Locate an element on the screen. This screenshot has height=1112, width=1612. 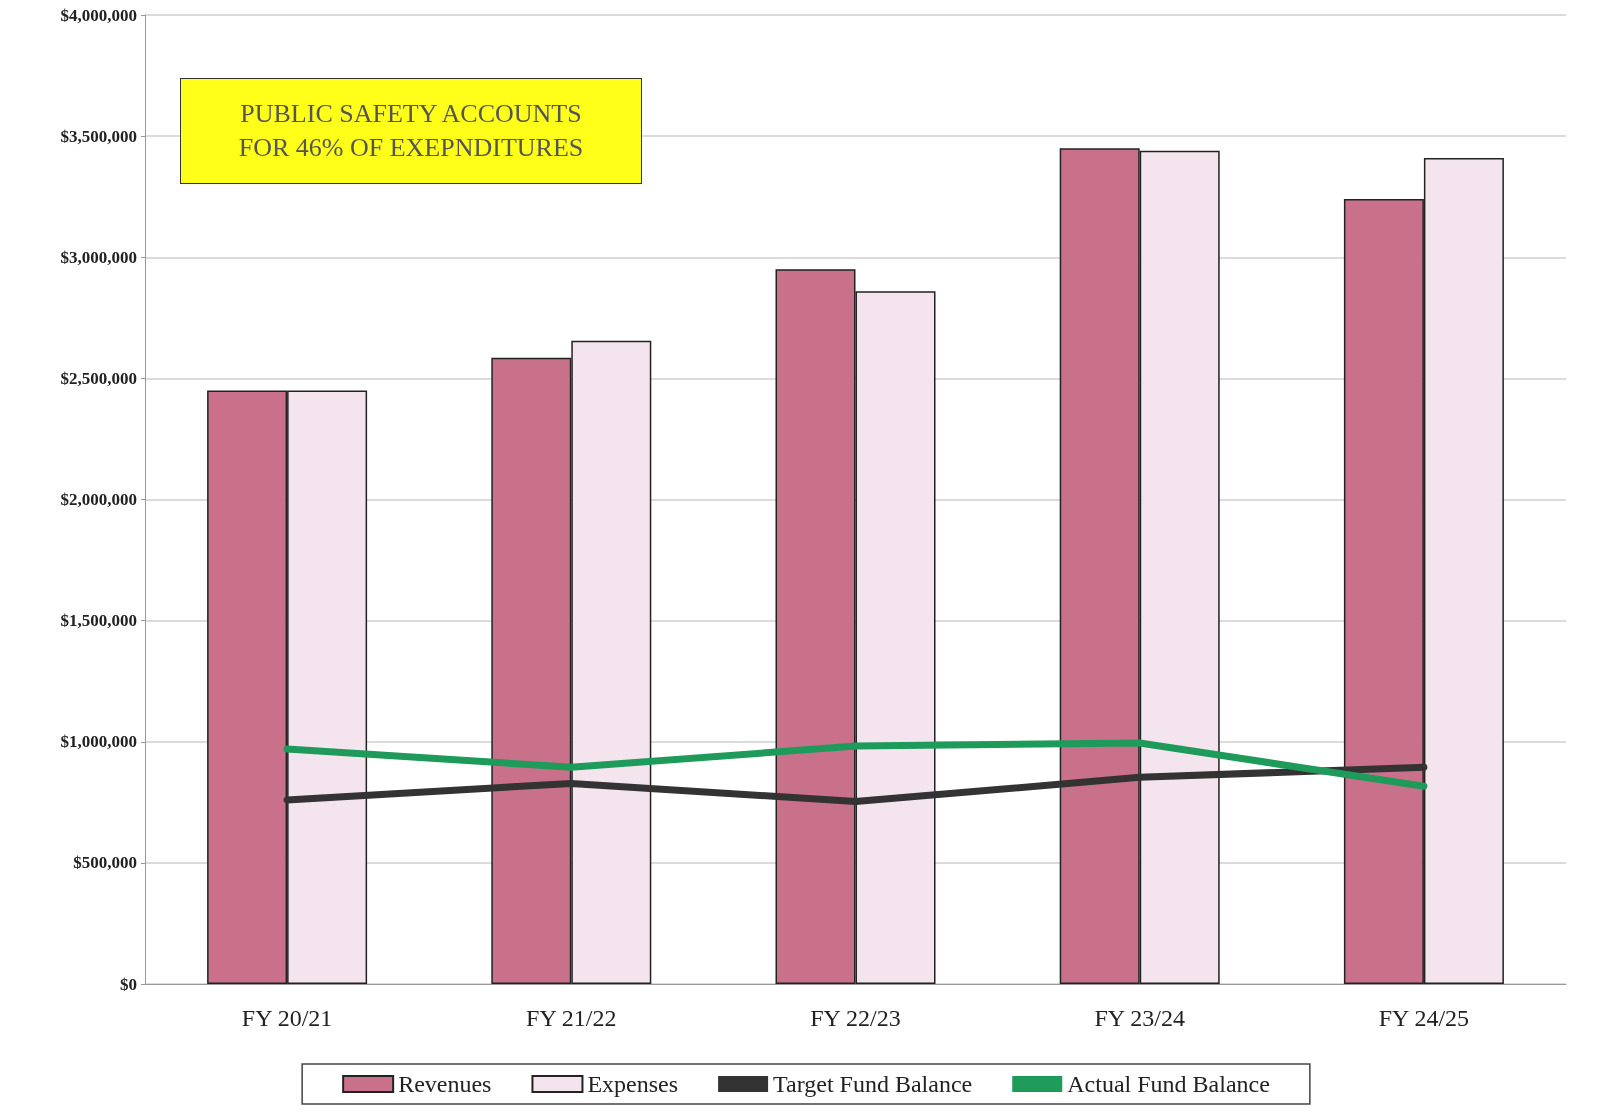
legend-label: Target Fund Balance is located at coordinates (873, 1084).